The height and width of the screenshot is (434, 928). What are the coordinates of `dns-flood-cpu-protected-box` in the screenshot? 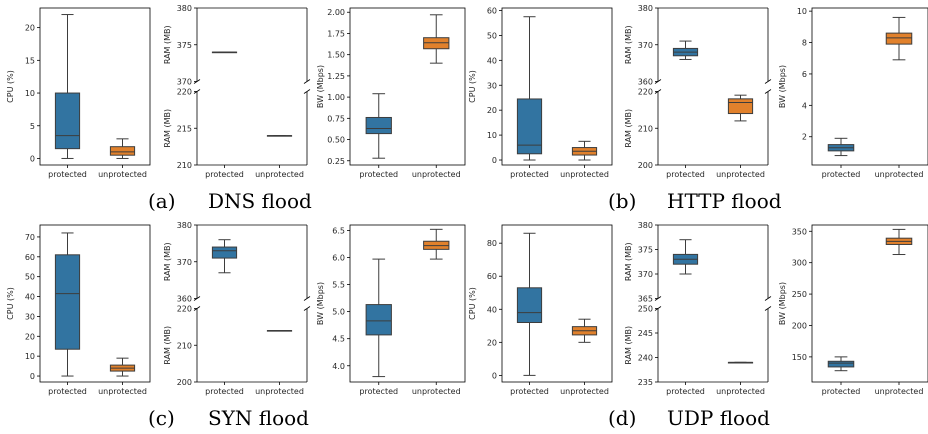 It's located at (67, 121).